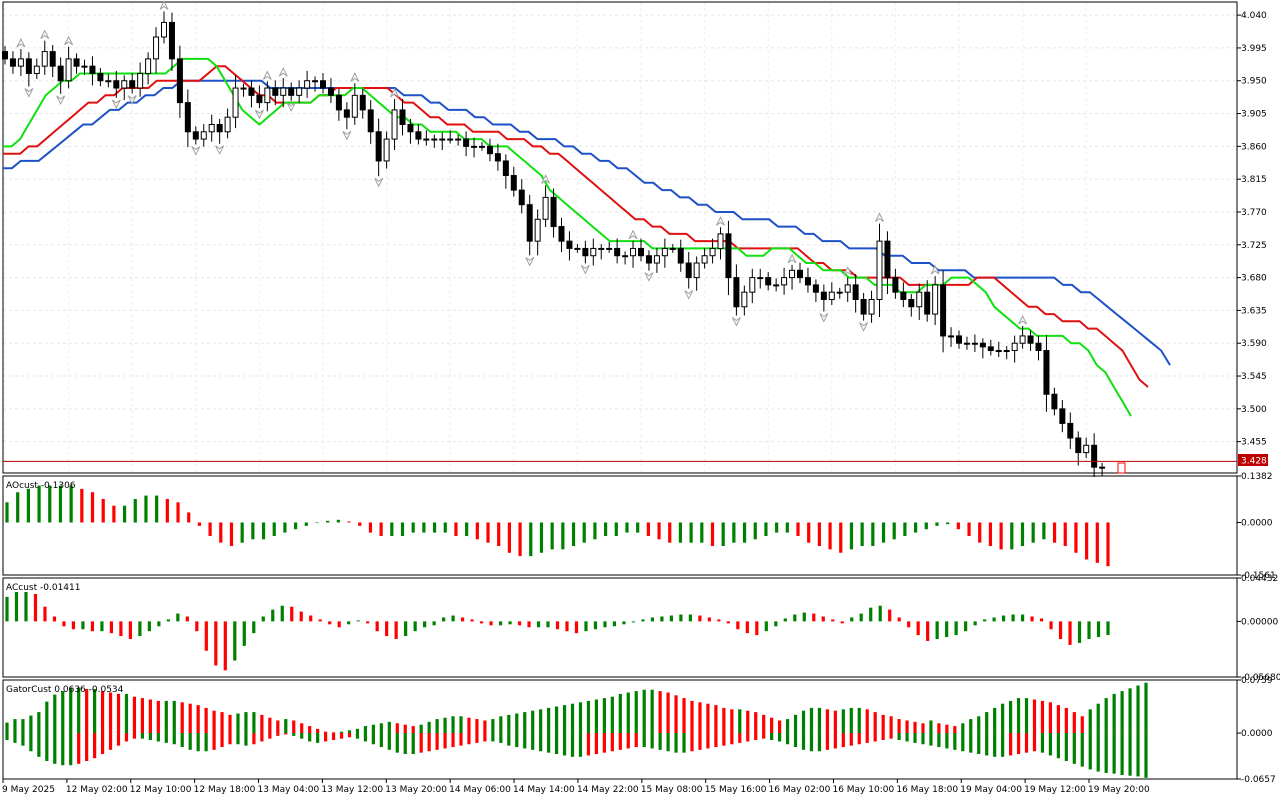 The image size is (1280, 804). Describe the element at coordinates (225, 790) in the screenshot. I see `x-tick-label: 12 May 18:00` at that location.